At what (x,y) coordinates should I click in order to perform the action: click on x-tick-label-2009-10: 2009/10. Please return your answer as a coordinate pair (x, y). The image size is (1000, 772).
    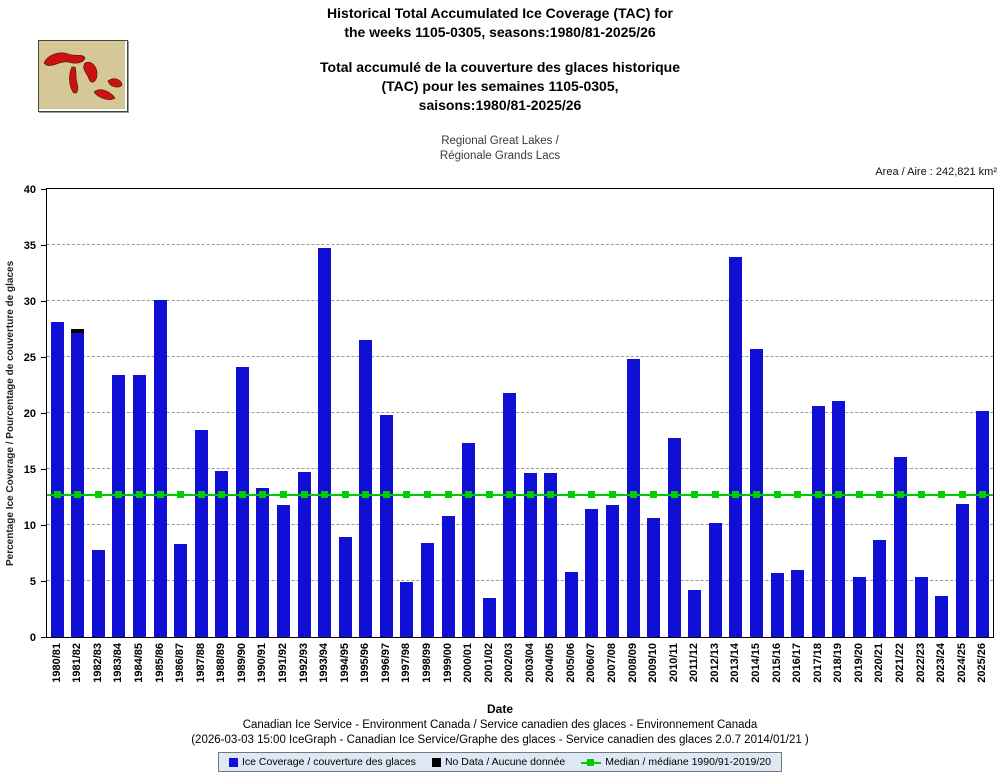
    Looking at the image, I should click on (653, 663).